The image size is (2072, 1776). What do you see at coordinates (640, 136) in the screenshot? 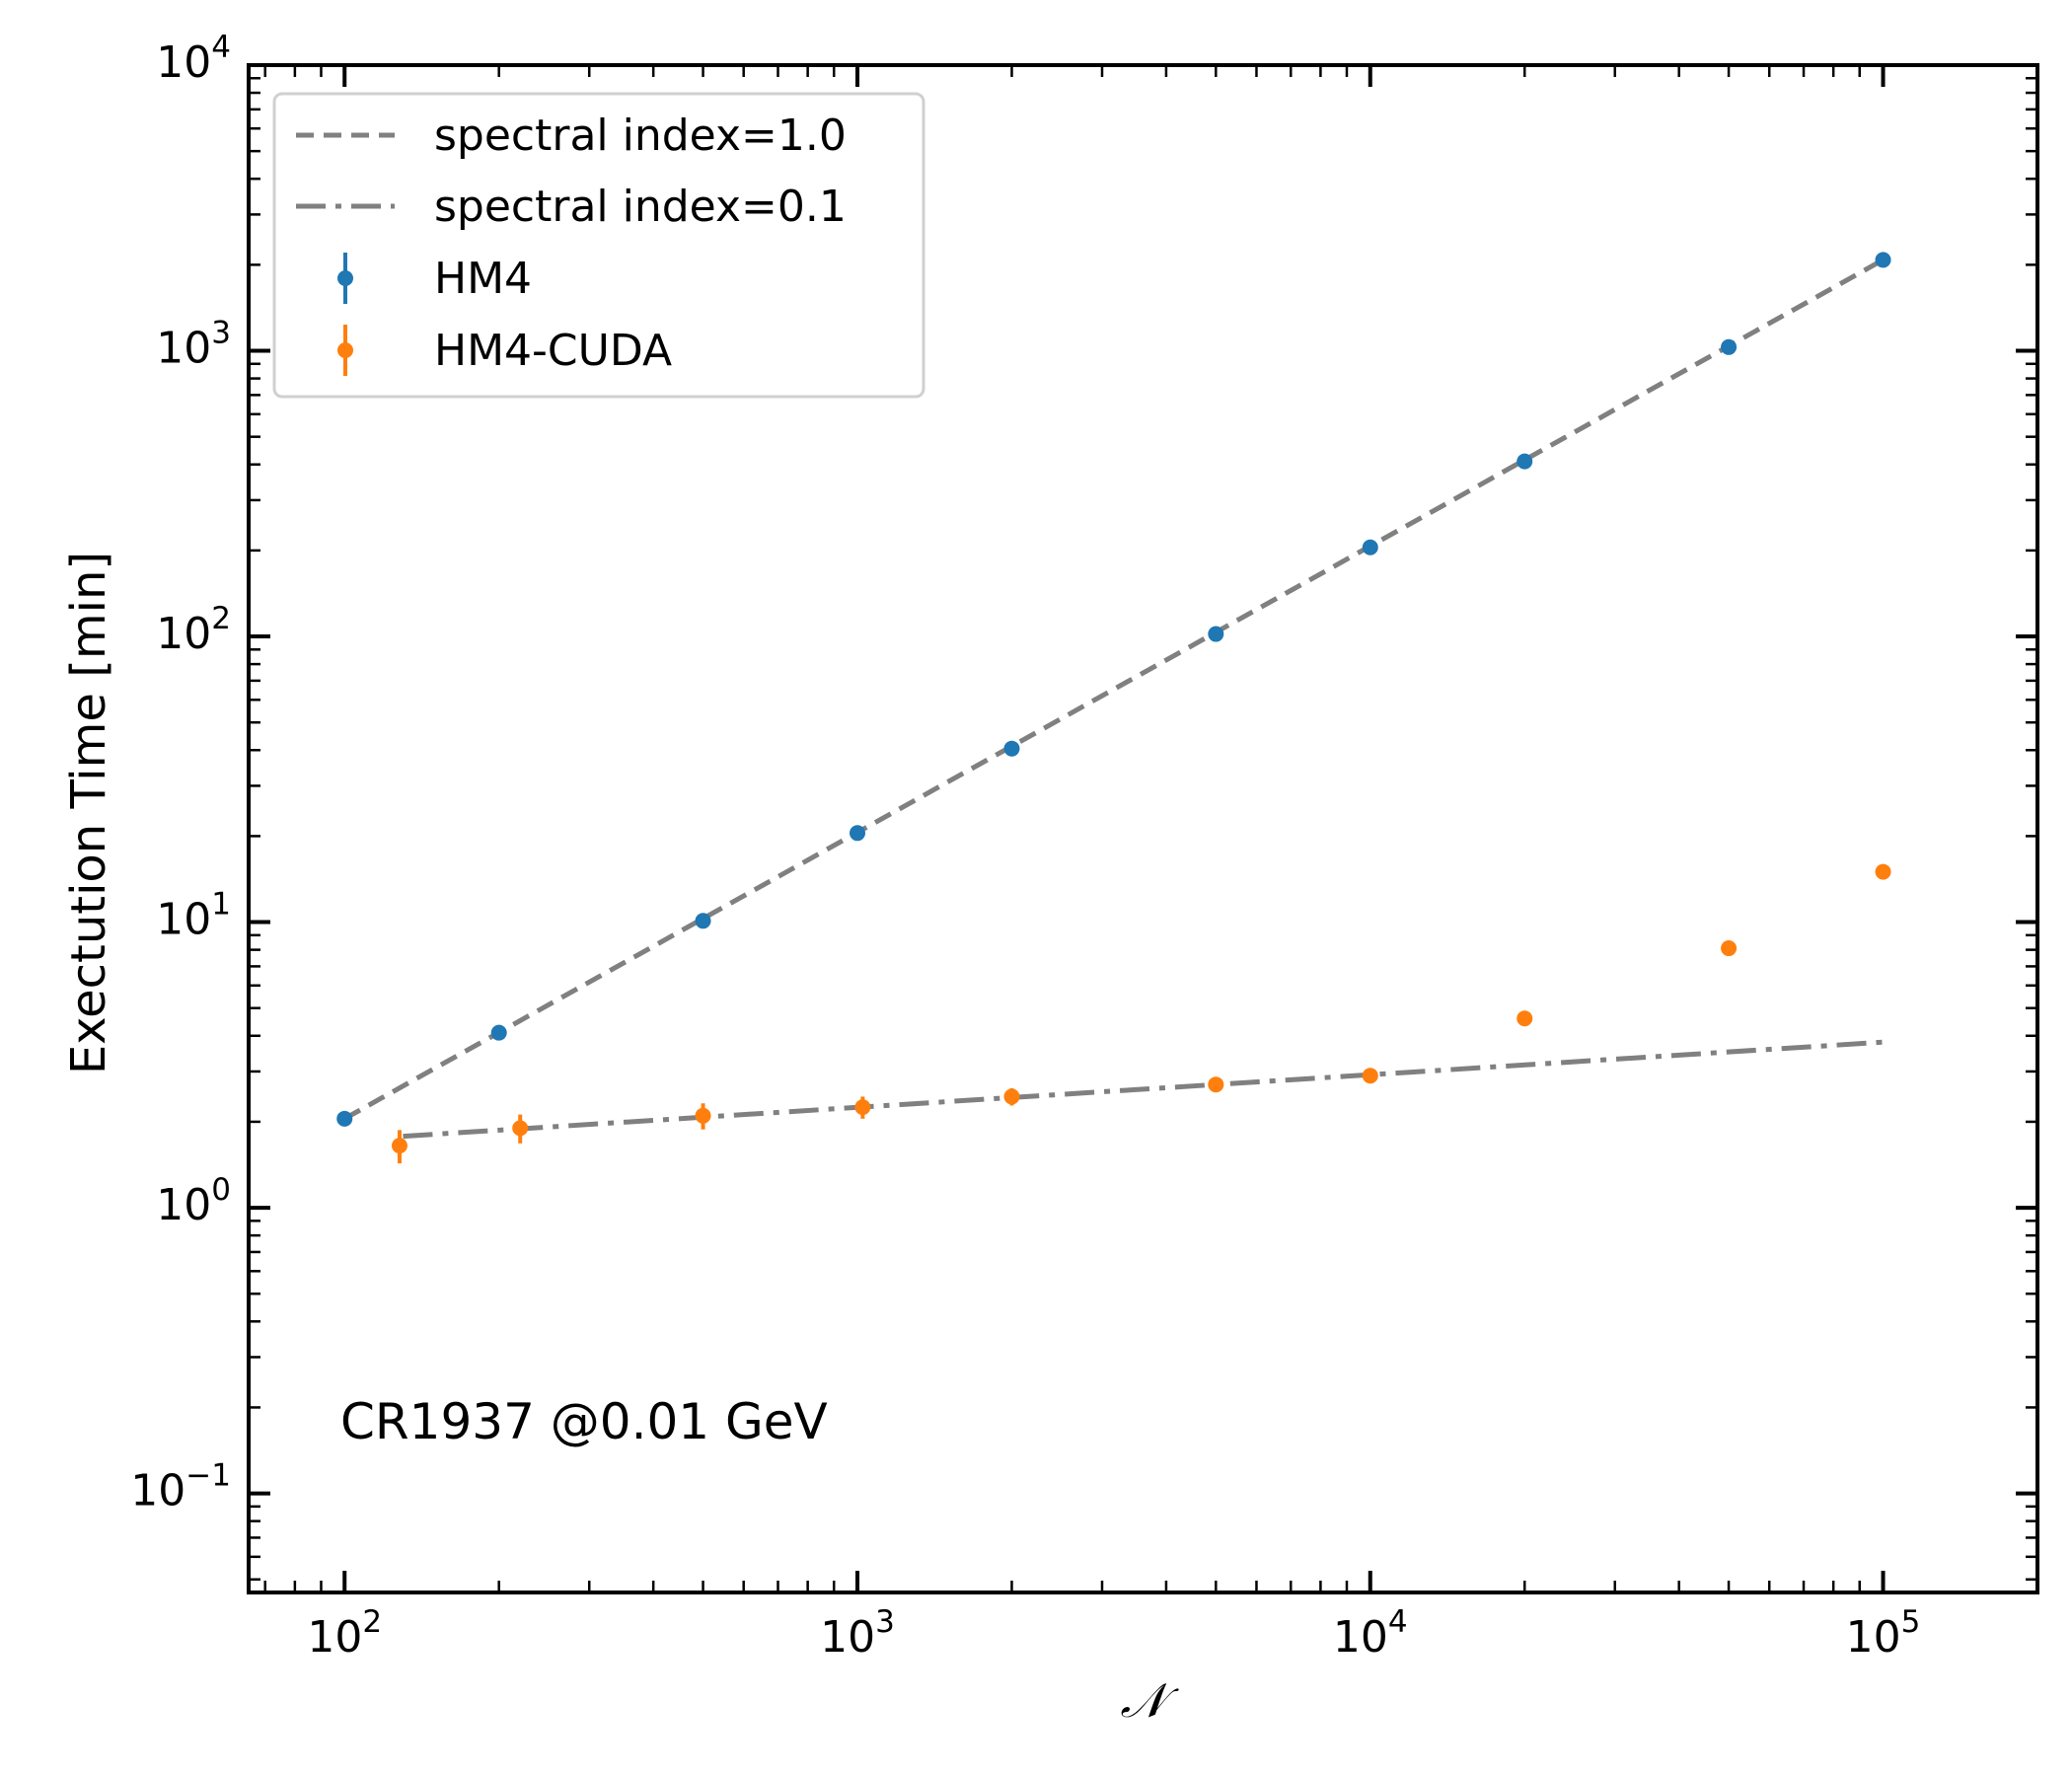
I see `legend-label: spectral index=1.0` at bounding box center [640, 136].